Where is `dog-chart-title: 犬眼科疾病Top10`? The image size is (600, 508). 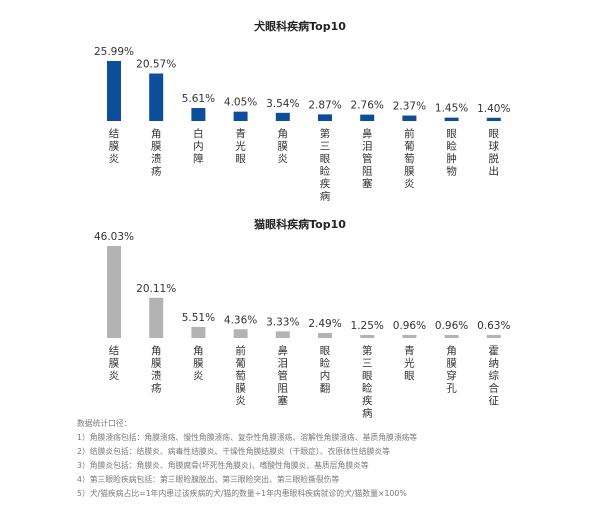
dog-chart-title: 犬眼科疾病Top10 is located at coordinates (300, 26).